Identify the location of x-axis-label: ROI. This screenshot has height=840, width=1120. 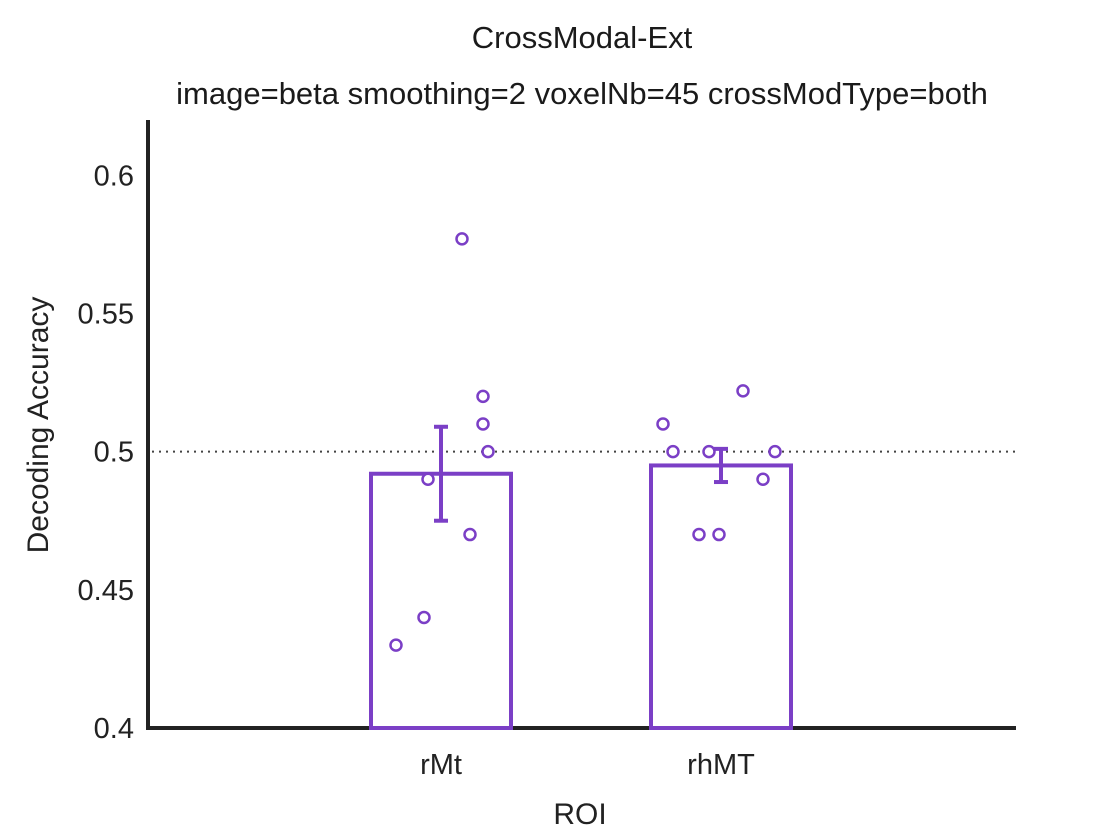
(579, 814).